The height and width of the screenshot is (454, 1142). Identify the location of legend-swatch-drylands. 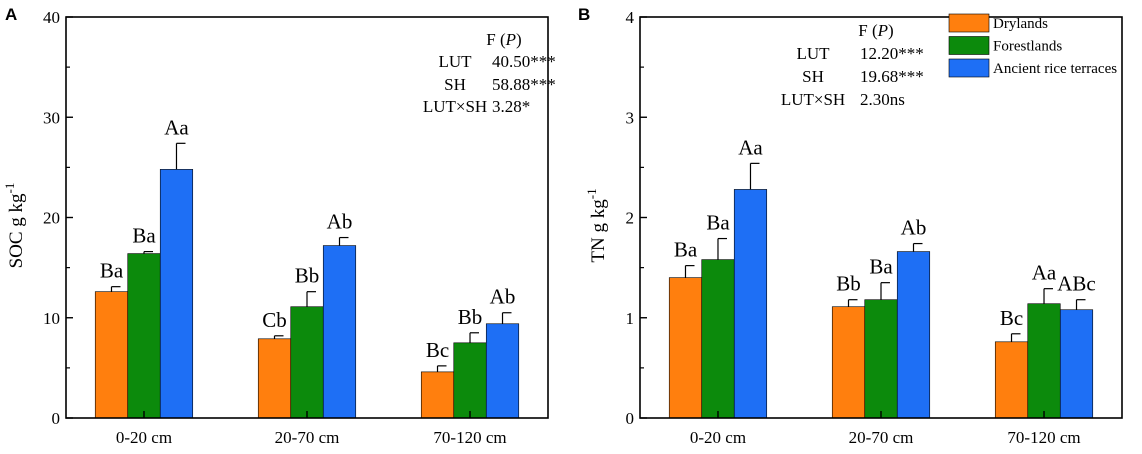
(969, 23).